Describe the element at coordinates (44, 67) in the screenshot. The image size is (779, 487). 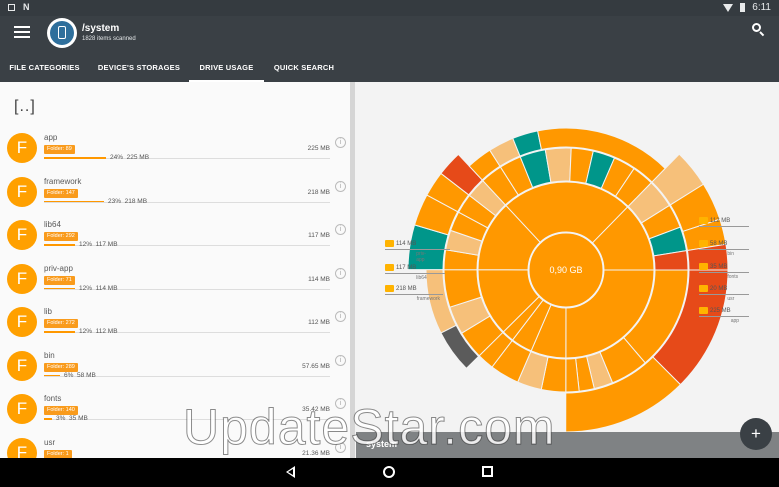
I see `tab-file-categories: FILE CATEGORIES` at that location.